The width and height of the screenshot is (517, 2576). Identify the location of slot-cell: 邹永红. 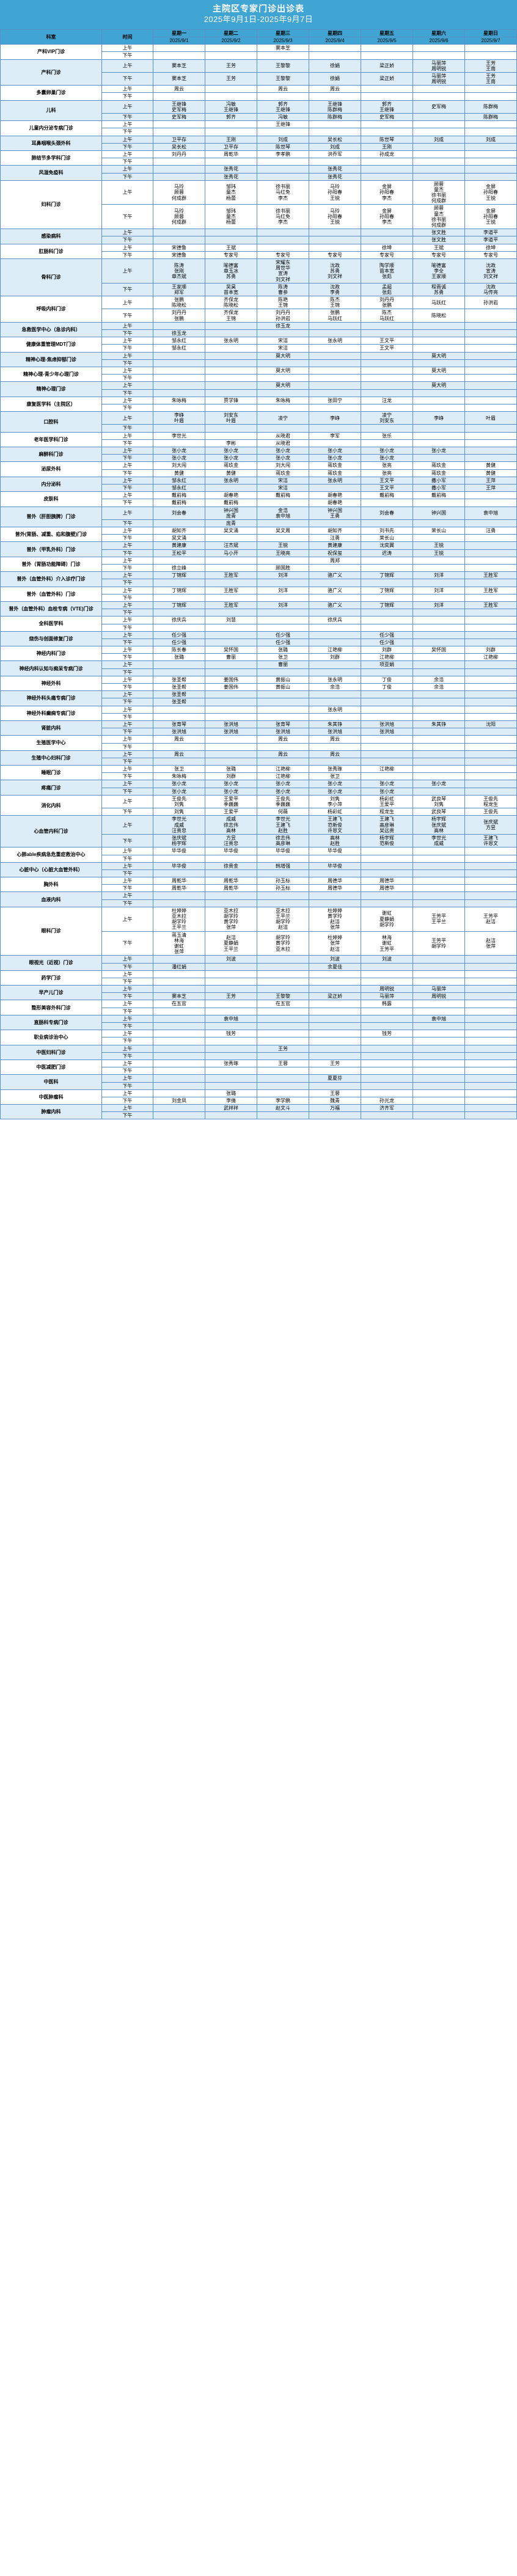
(179, 341).